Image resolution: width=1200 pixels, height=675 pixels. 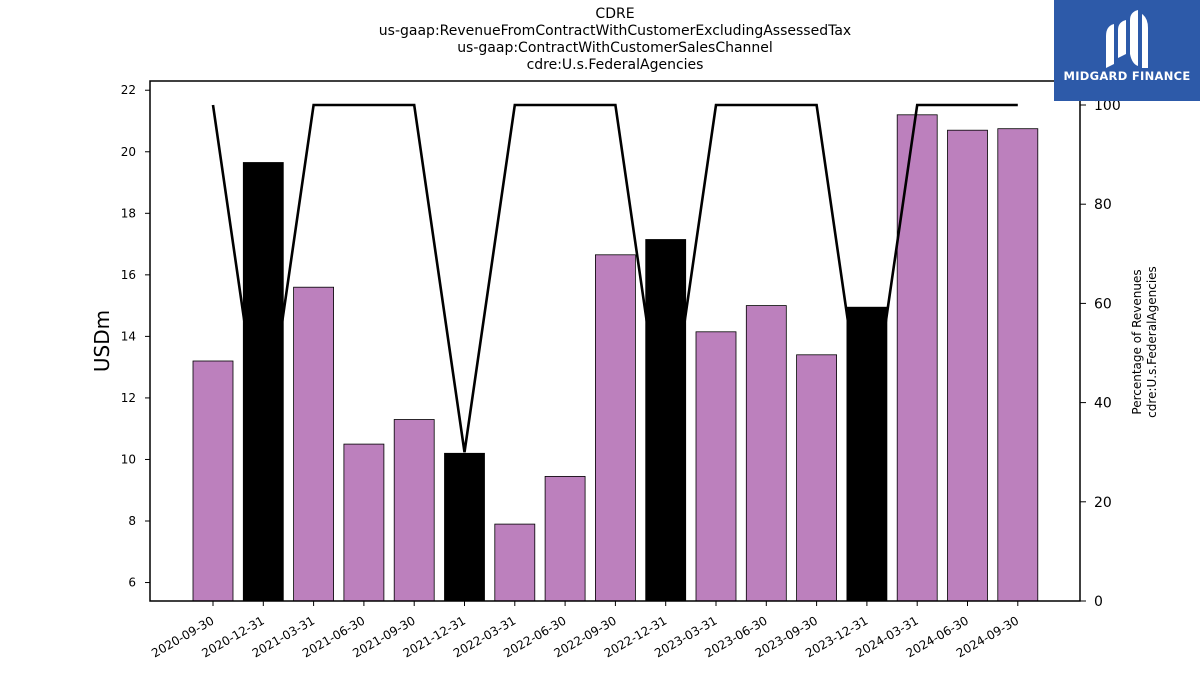 I want to click on y2tick-label-0: 0, so click(x=1098, y=602).